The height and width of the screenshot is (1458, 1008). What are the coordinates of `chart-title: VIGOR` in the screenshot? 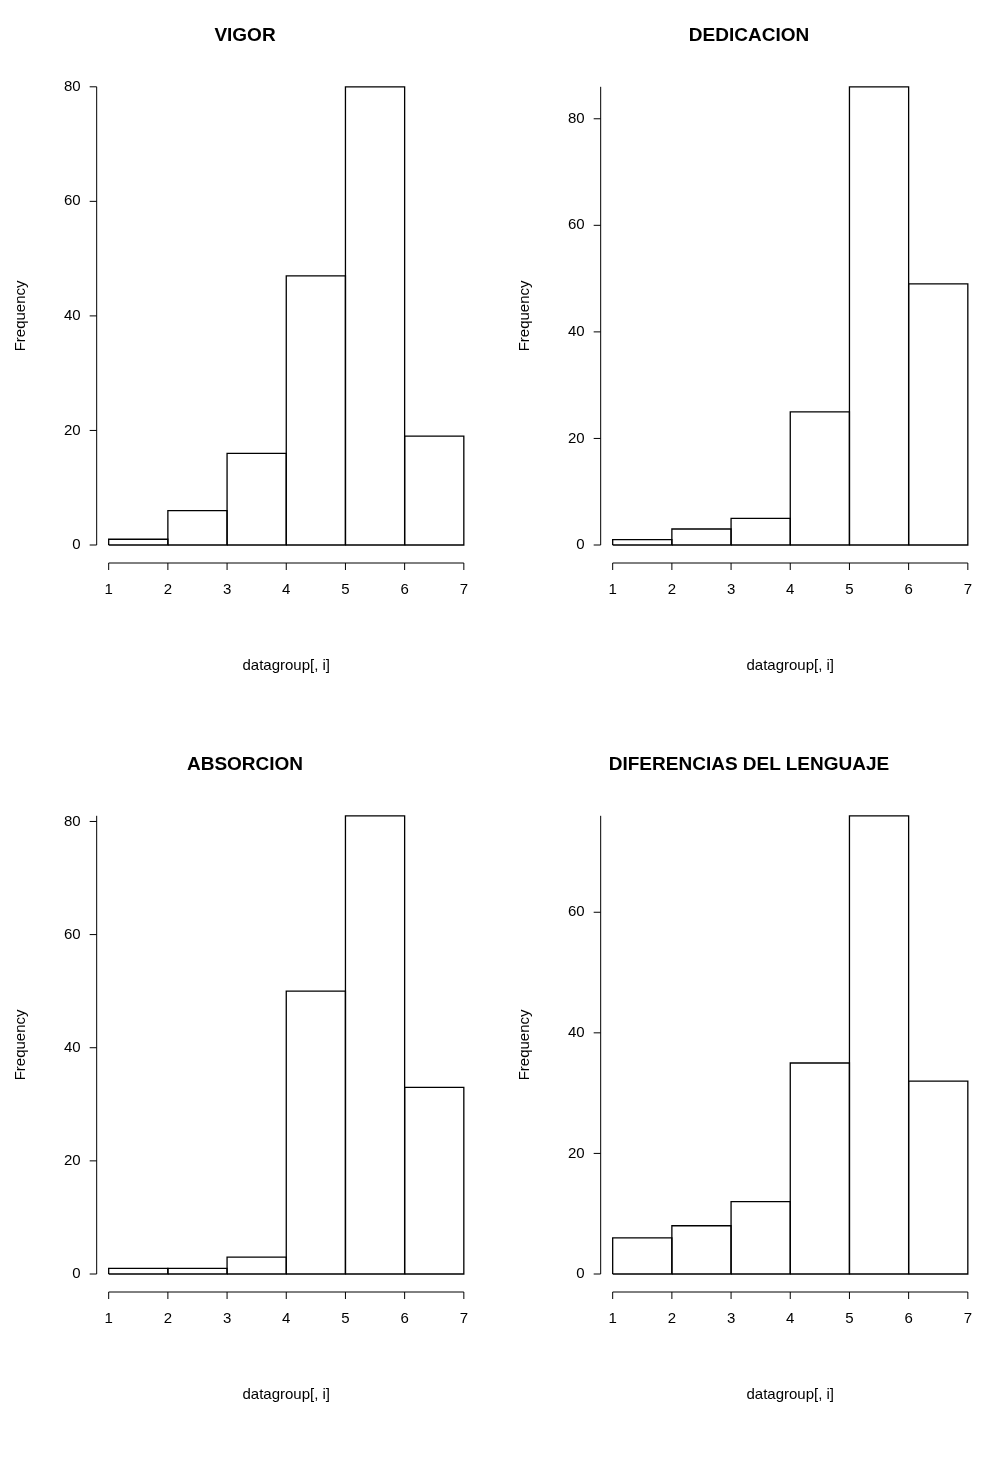 It's located at (245, 34).